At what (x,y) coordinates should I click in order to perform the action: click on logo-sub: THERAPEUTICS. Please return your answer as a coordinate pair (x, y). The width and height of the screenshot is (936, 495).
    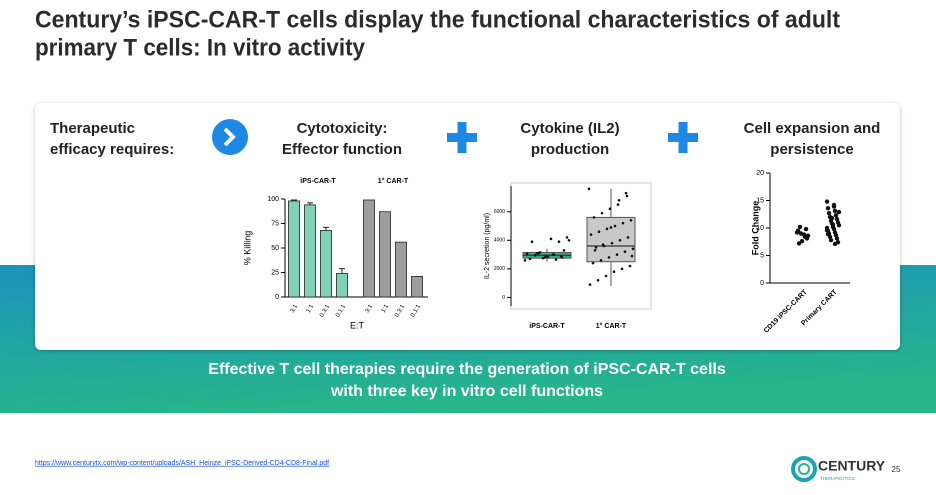
    Looking at the image, I should click on (837, 478).